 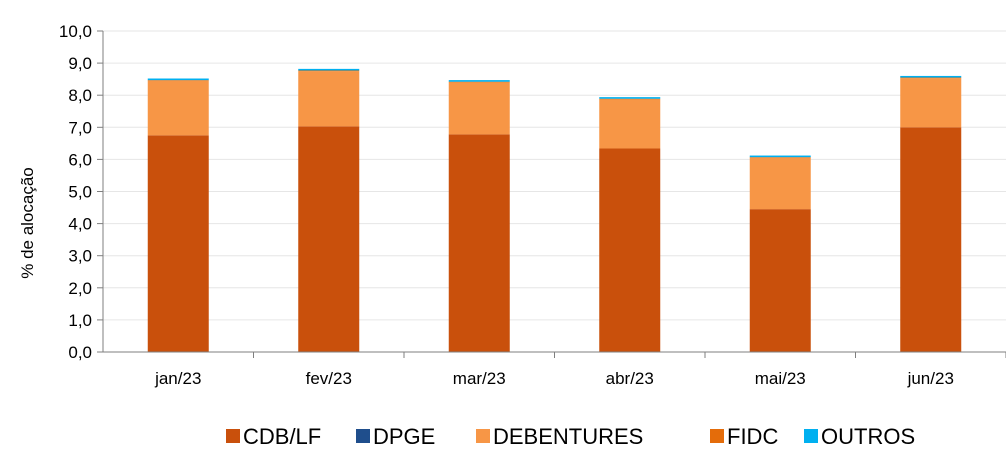 I want to click on y-tick-label: 8,0, so click(x=80, y=95).